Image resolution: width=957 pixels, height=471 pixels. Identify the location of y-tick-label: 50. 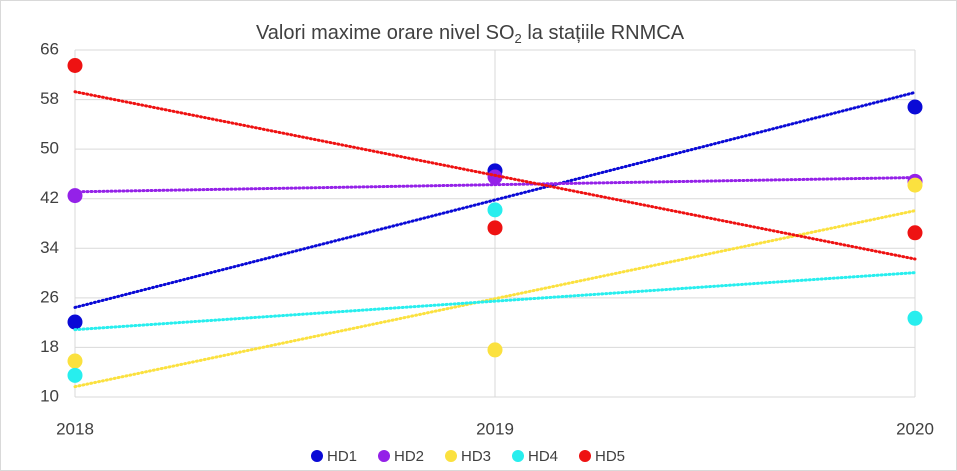
(49, 148).